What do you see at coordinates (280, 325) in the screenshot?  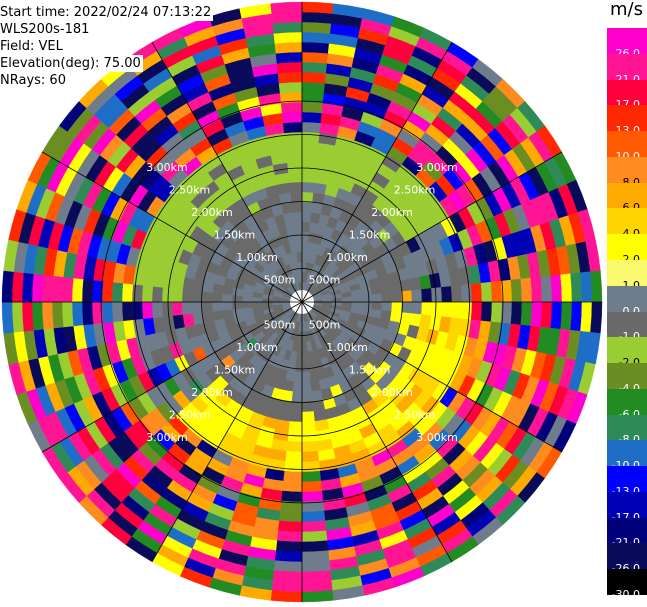 I see `range-ring-label: 500m` at bounding box center [280, 325].